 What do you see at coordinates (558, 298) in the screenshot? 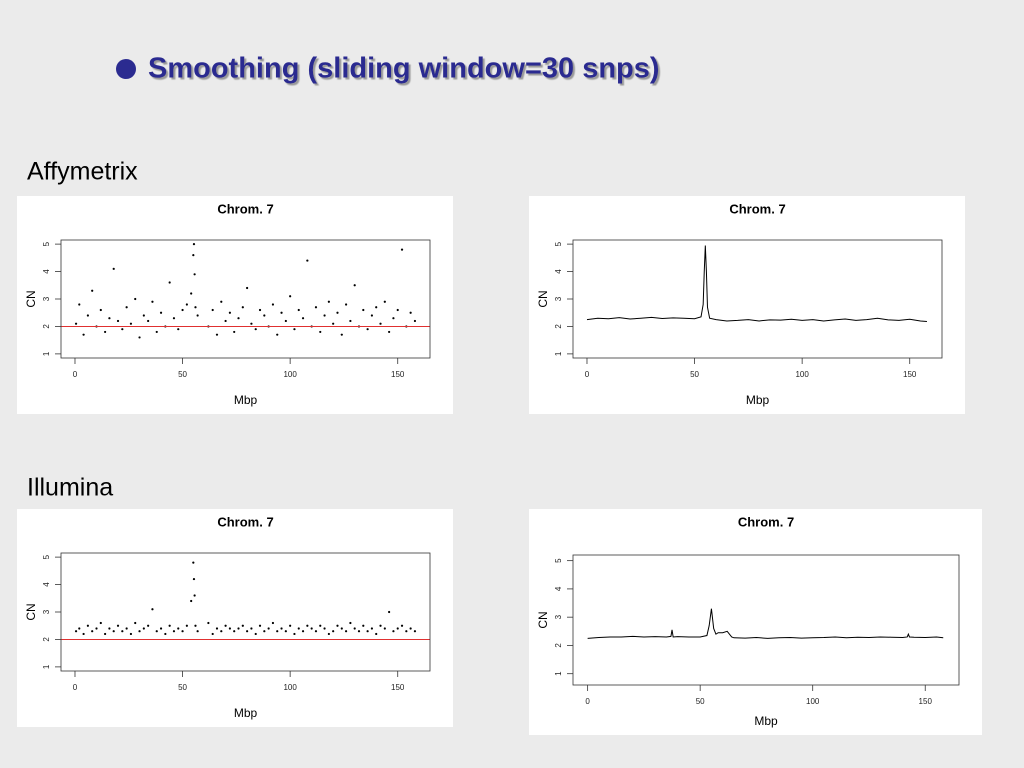
I see `y-tick-label: 3` at bounding box center [558, 298].